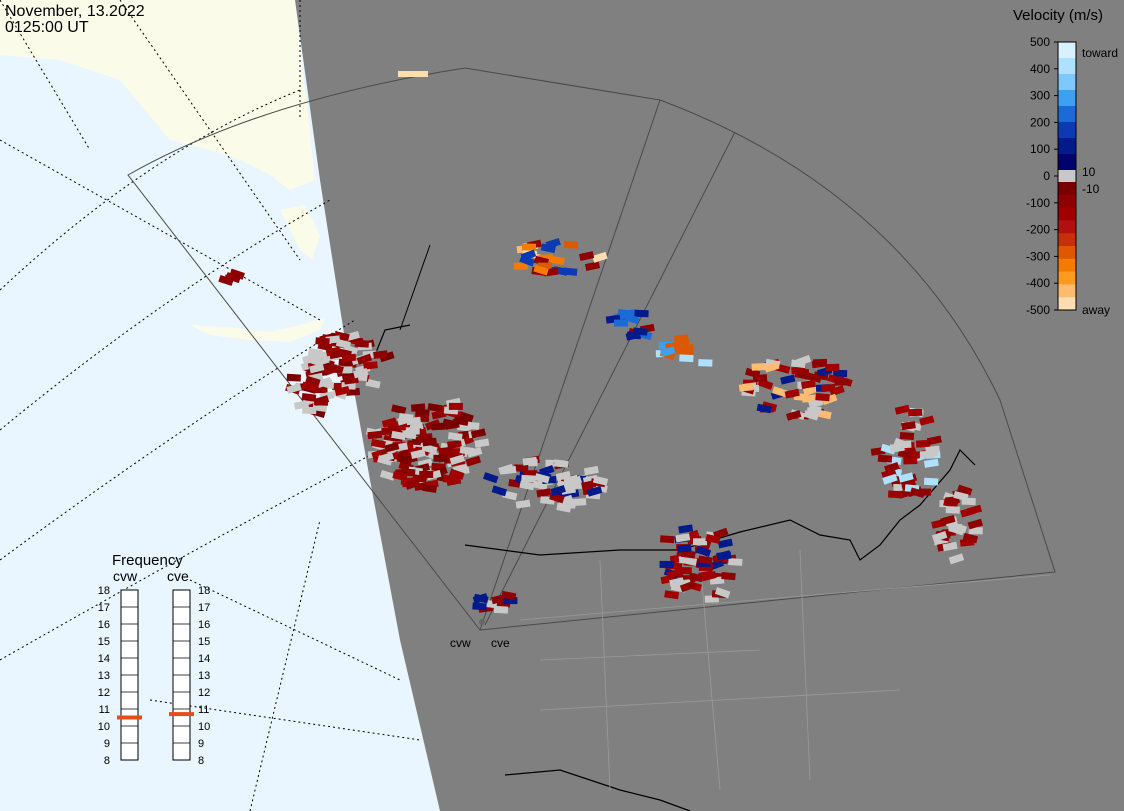 The width and height of the screenshot is (1124, 811). What do you see at coordinates (104, 591) in the screenshot?
I see `frequency-tick-left: 18` at bounding box center [104, 591].